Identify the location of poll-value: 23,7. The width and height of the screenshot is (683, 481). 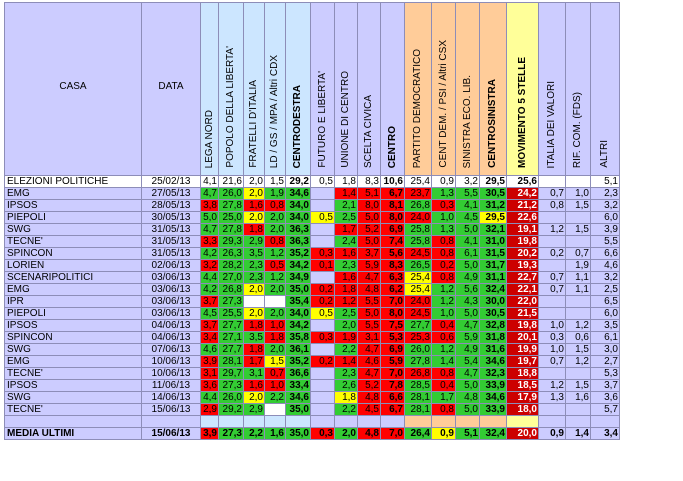
(418, 193).